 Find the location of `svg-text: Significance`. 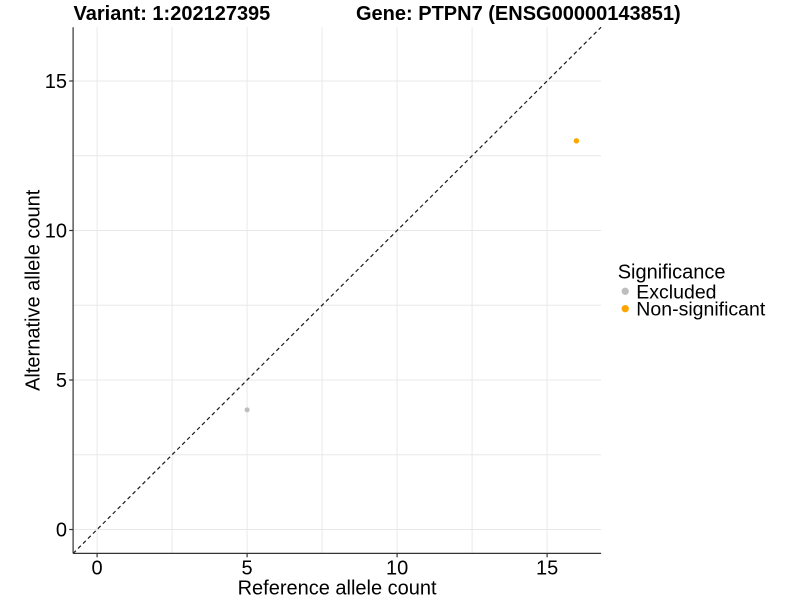

svg-text: Significance is located at coordinates (672, 273).